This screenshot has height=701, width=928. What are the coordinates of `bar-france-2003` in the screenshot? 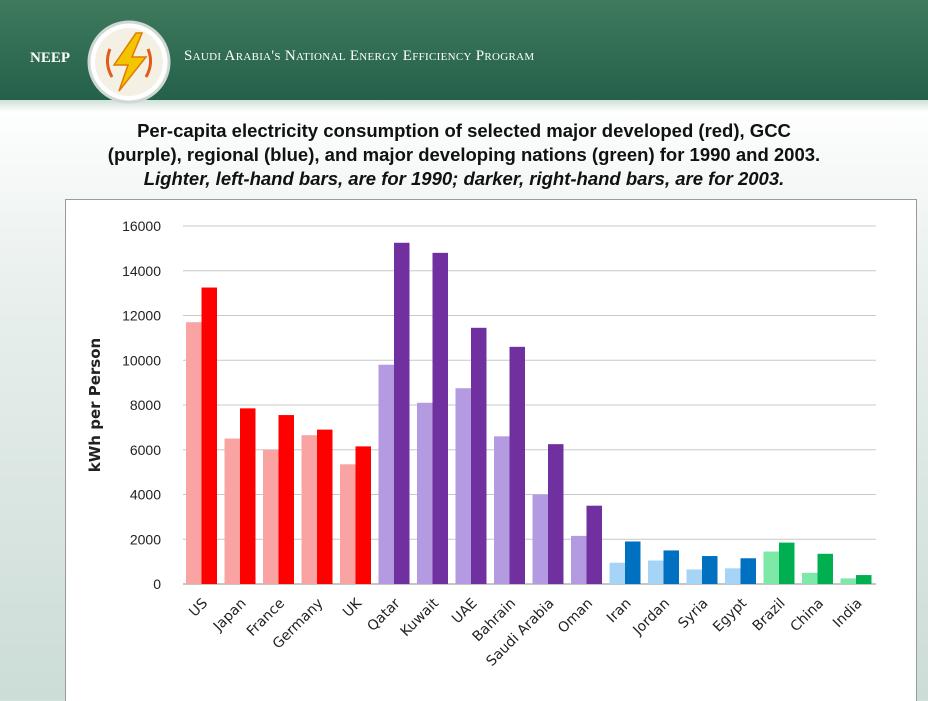 It's located at (286, 499).